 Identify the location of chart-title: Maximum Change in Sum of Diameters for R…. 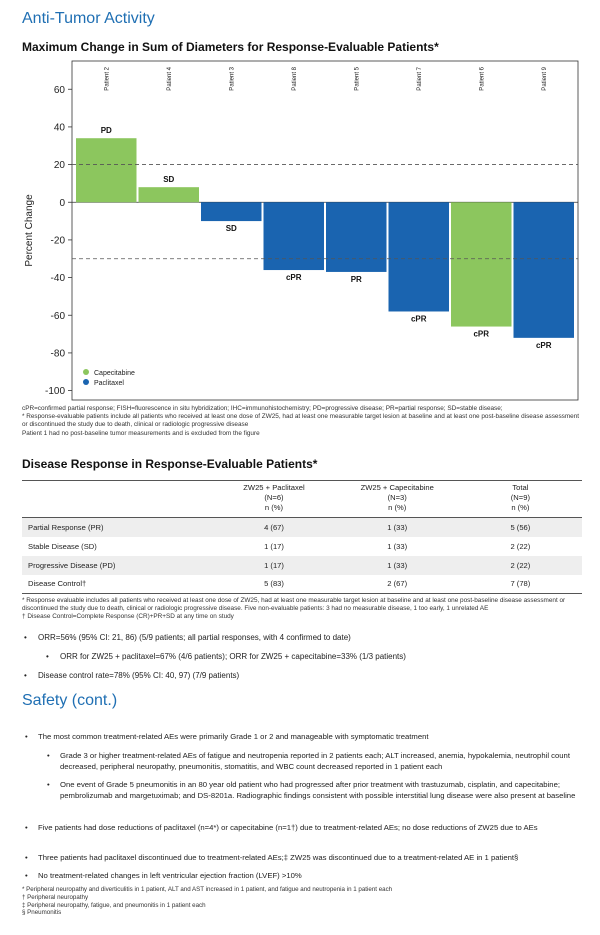
(230, 47).